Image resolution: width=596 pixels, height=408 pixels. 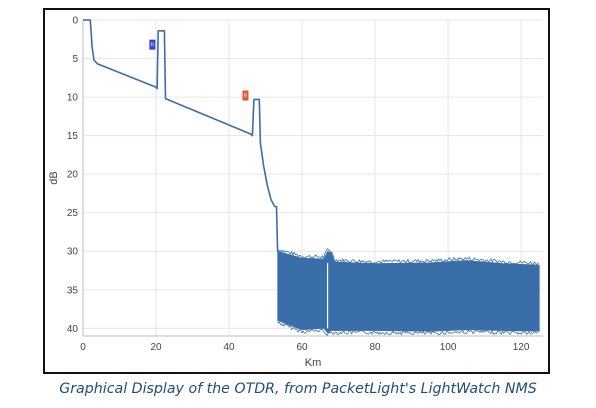 I want to click on y-axis-label: dB, so click(x=54, y=177).